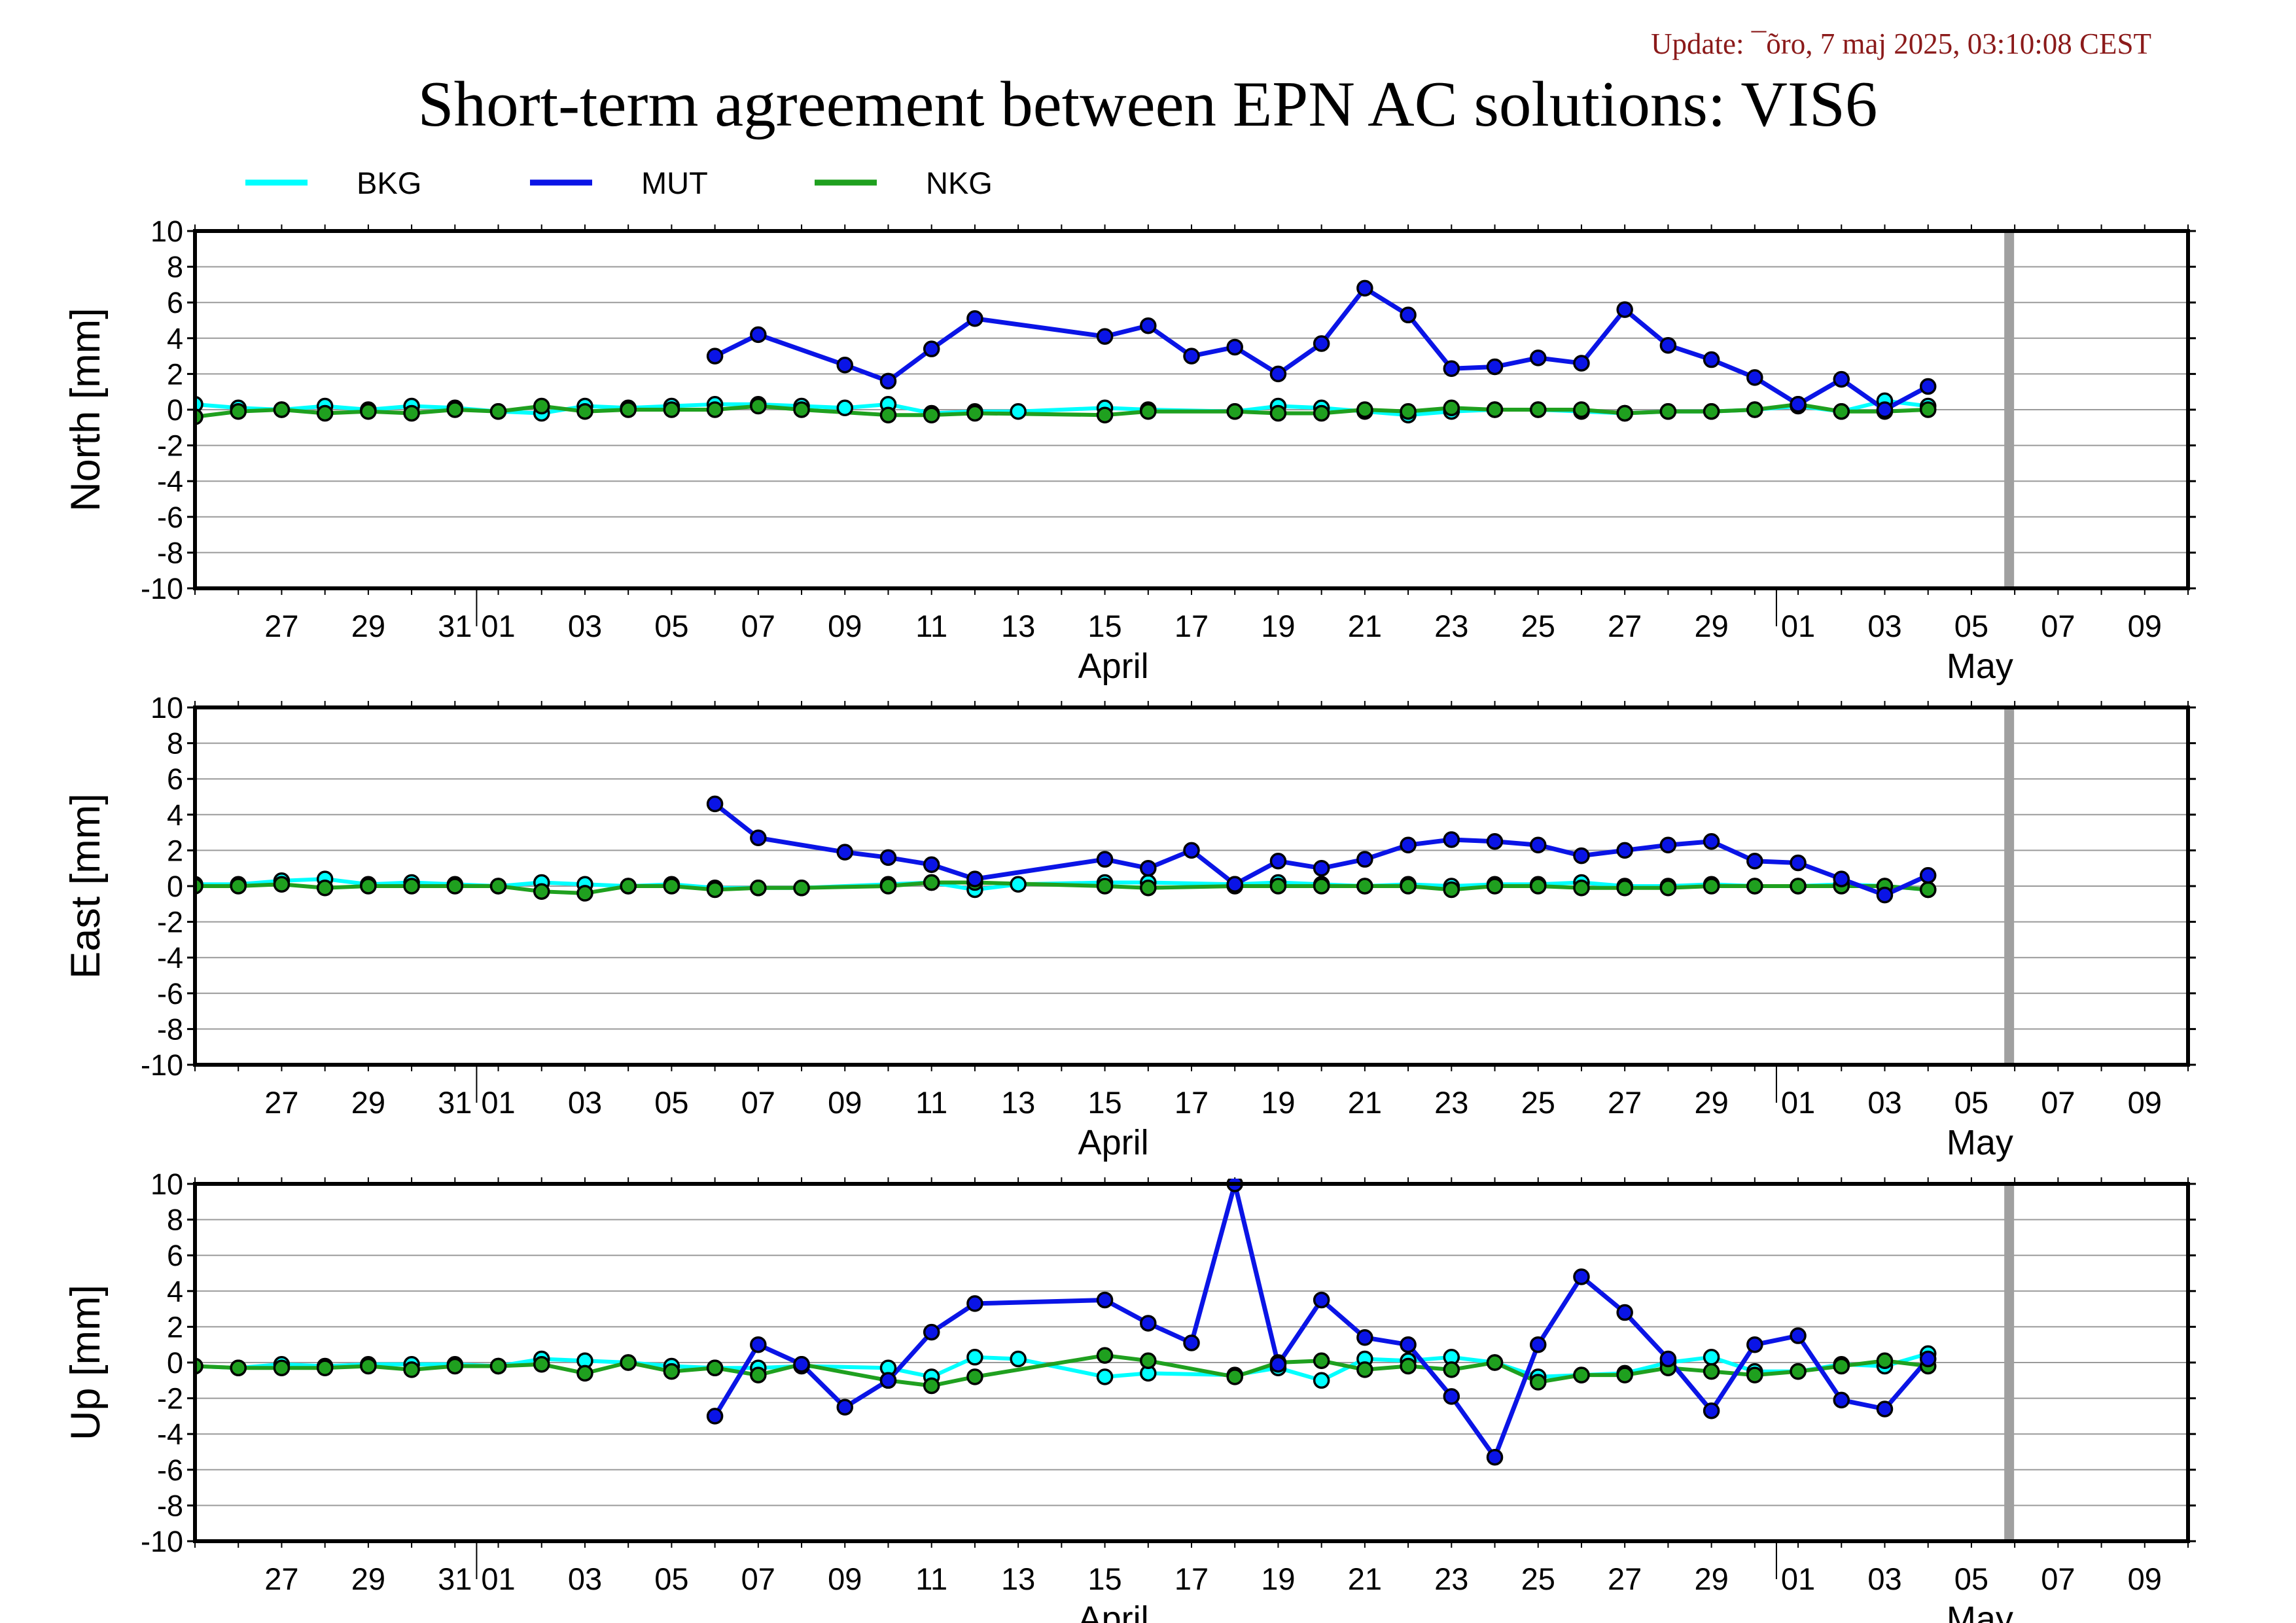  I want to click on x-tick-label: 13, so click(1018, 626).